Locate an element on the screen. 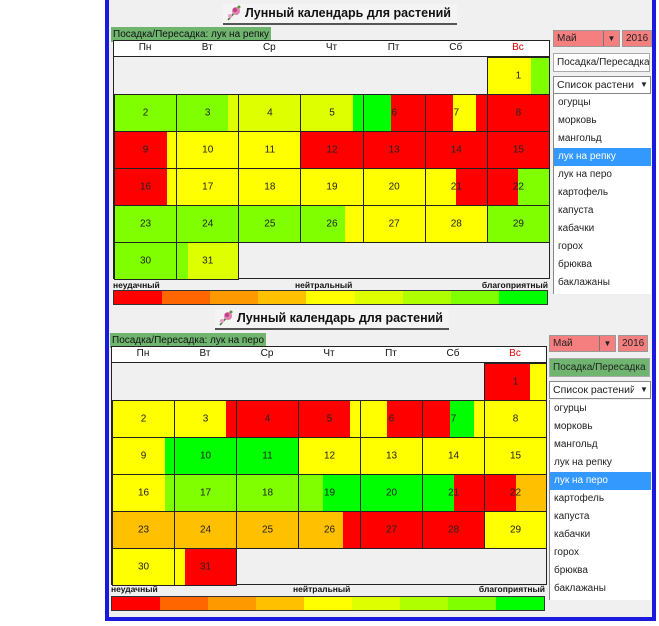 Image resolution: width=659 pixels, height=626 pixels. day-number: 18 is located at coordinates (267, 493).